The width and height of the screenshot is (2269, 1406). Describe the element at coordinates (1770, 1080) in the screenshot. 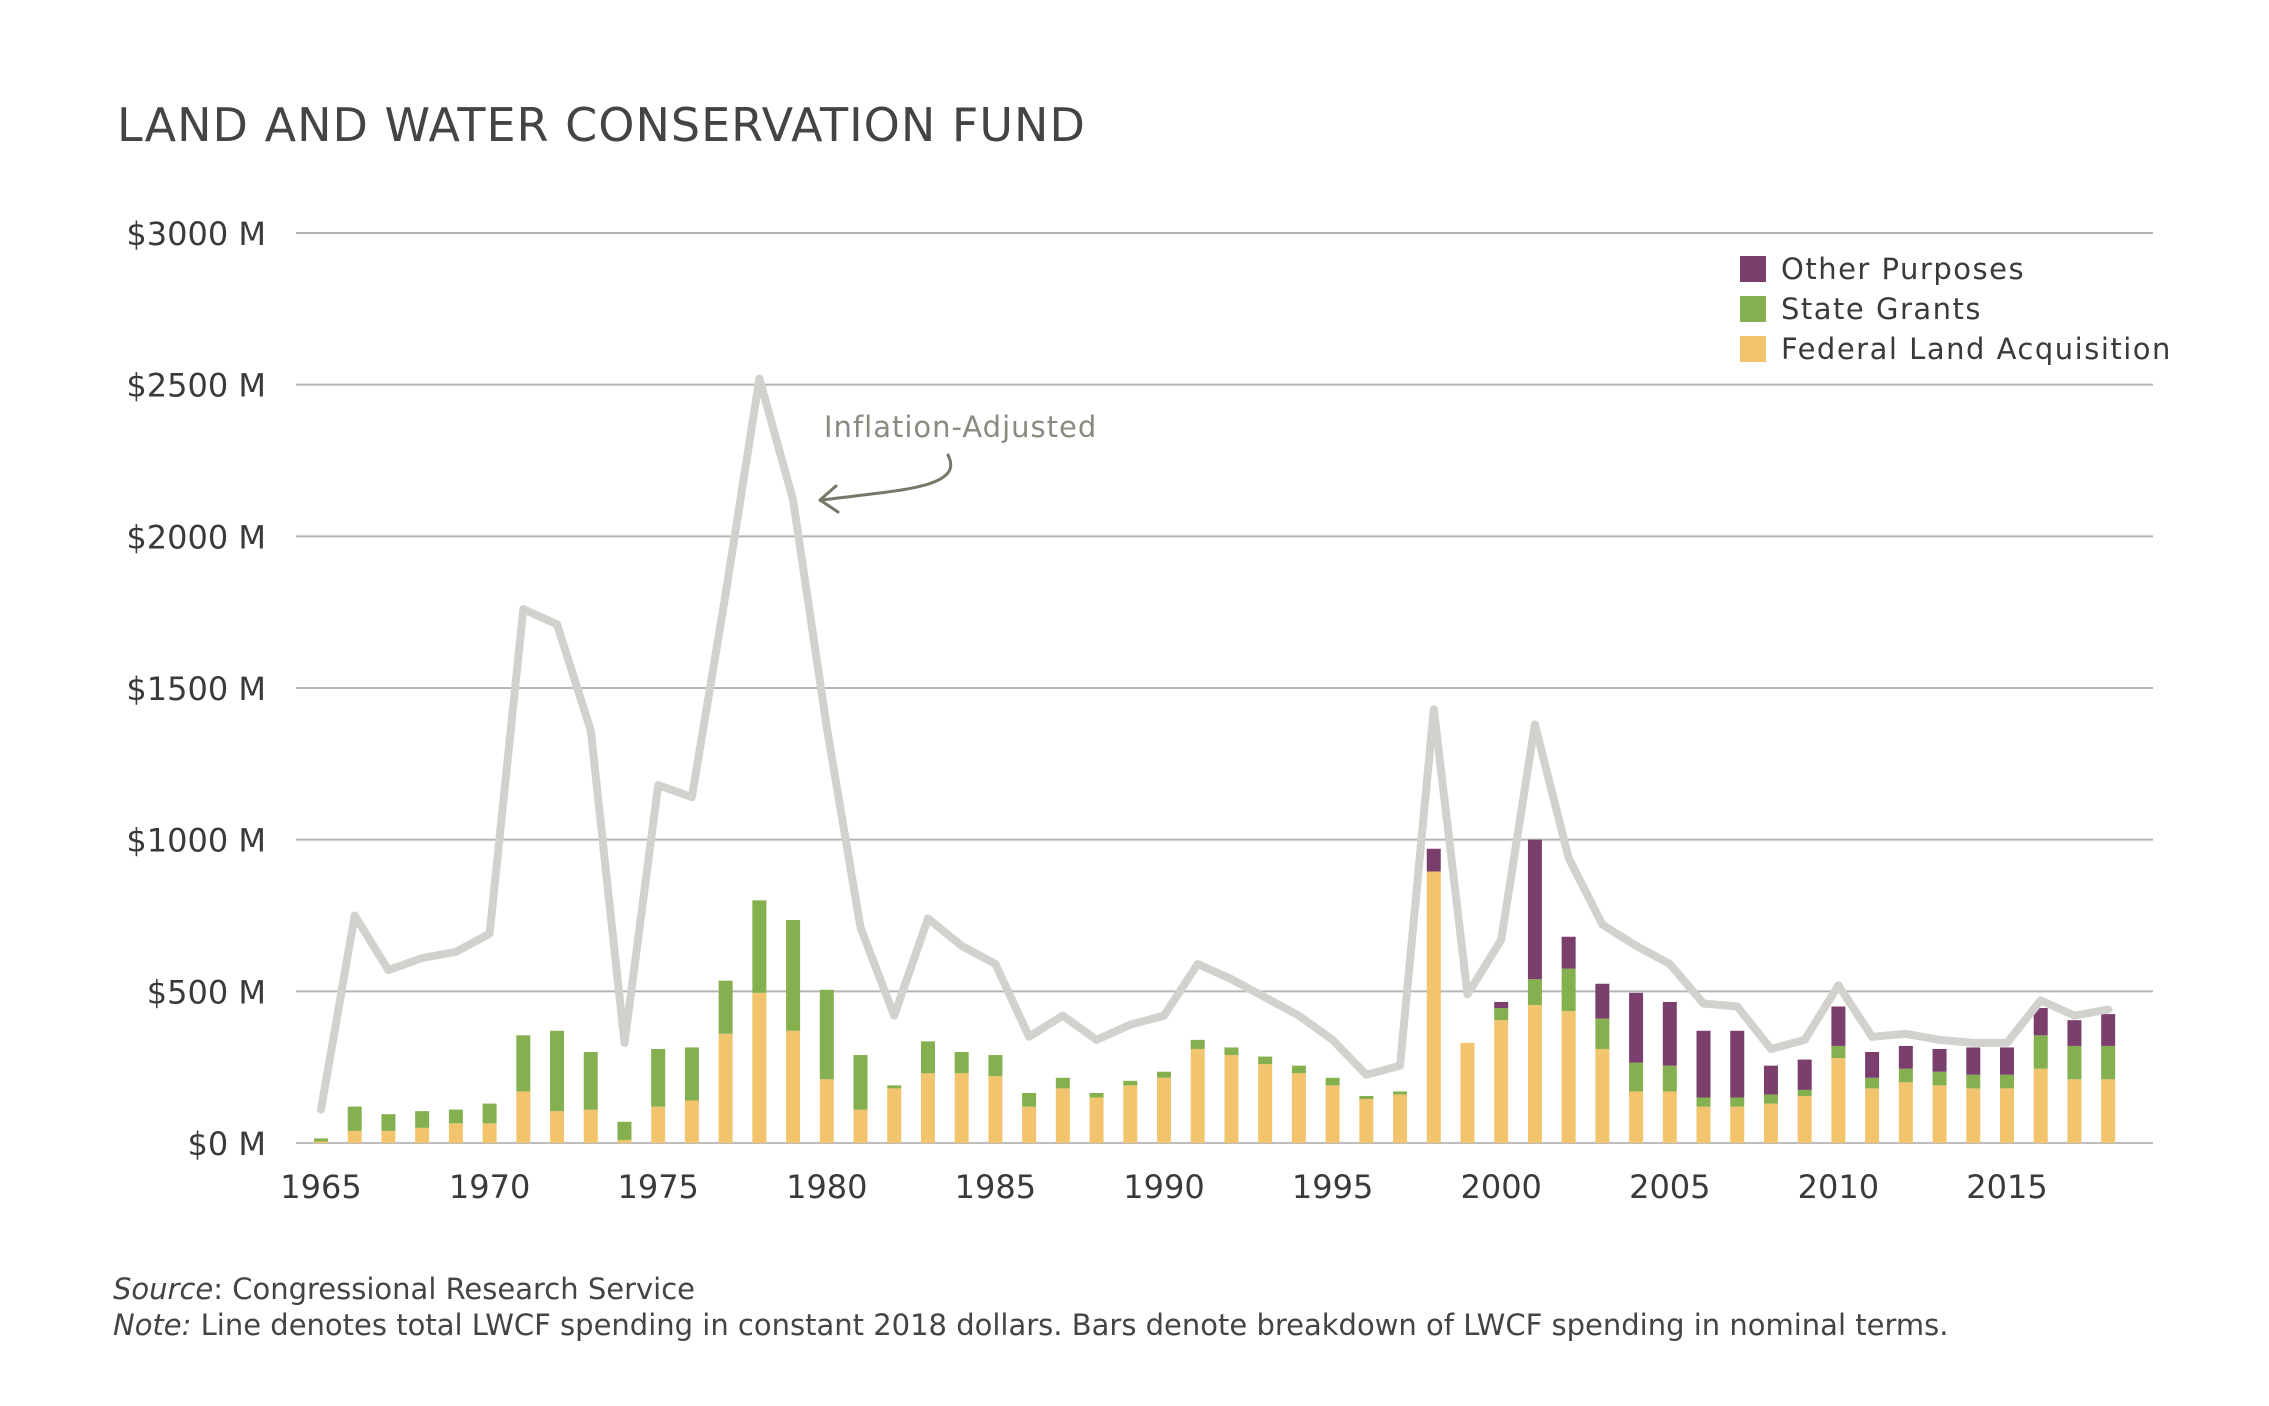

I see `bar-other-purposes-2008` at that location.